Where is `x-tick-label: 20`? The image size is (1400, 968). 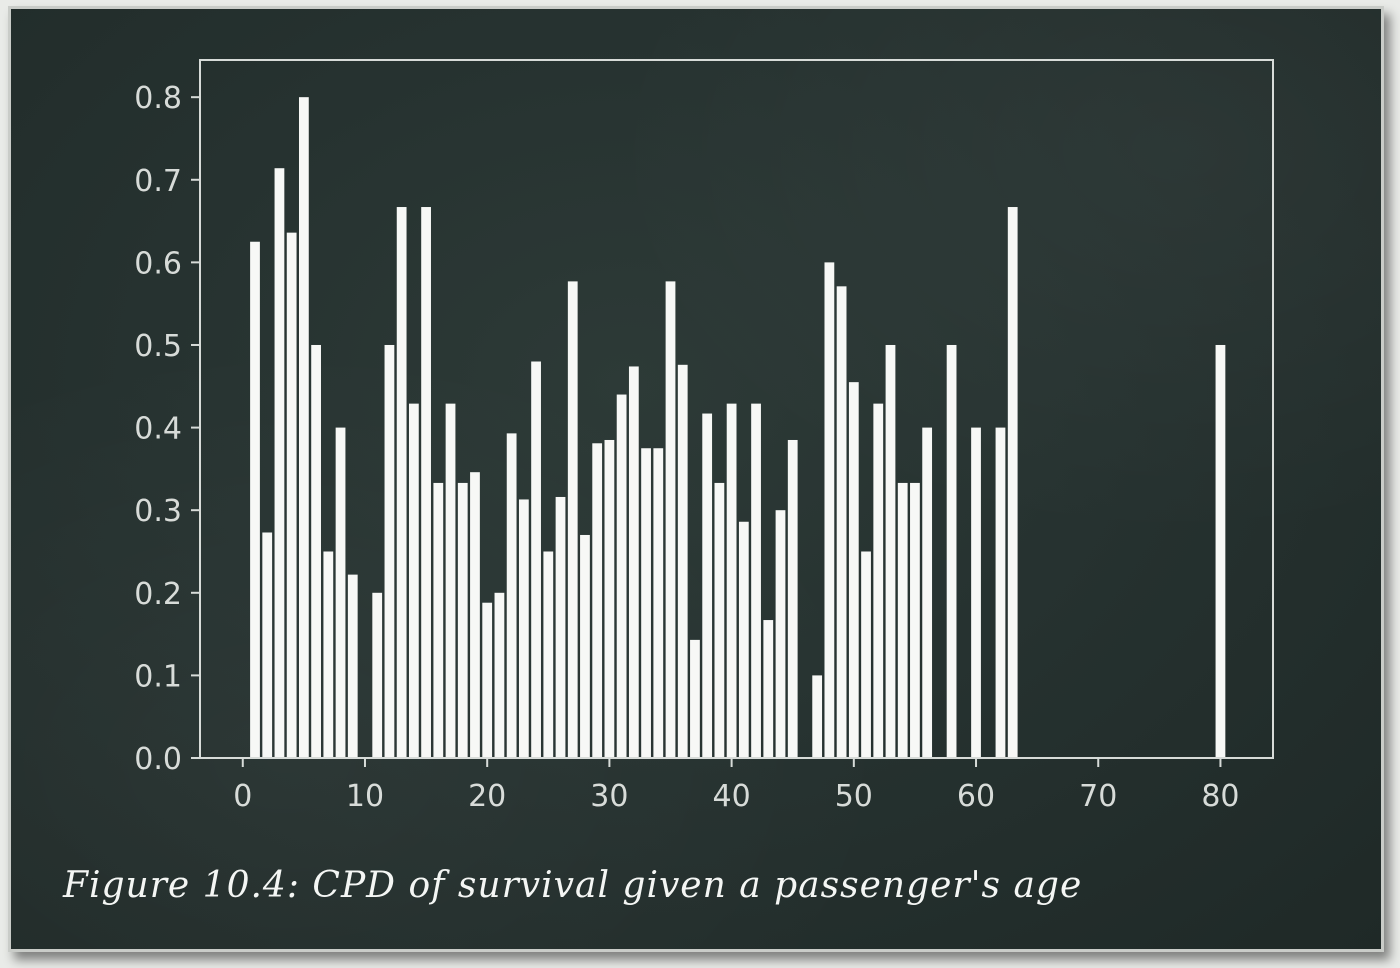
x-tick-label: 20 is located at coordinates (487, 796).